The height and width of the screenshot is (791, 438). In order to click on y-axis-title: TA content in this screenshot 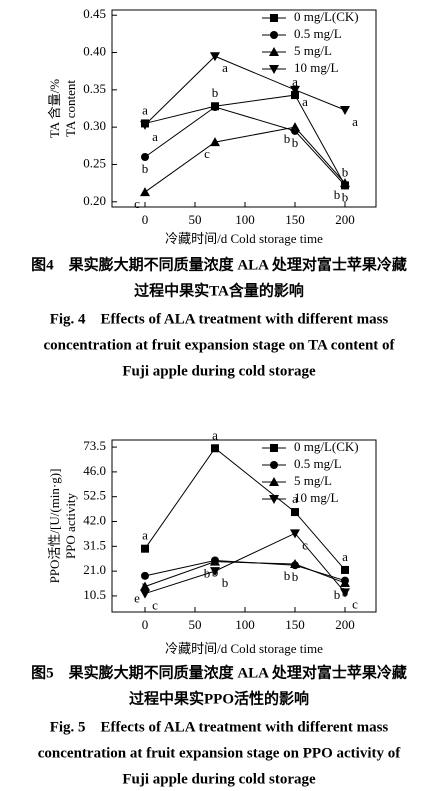, I will do `click(70, 108)`.